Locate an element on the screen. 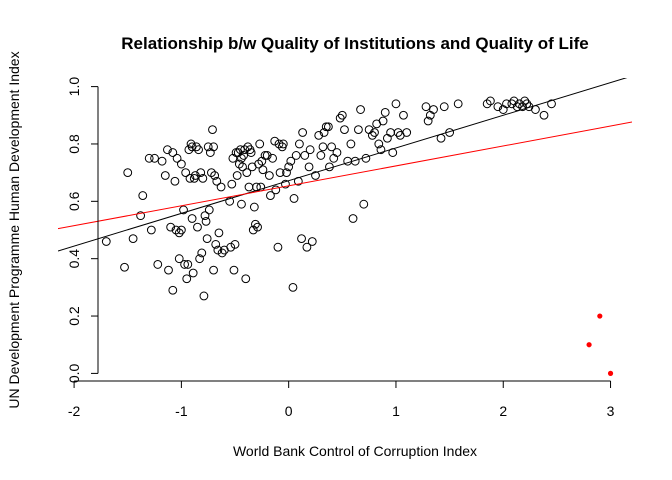 Image resolution: width=672 pixels, height=480 pixels. y-tick-label: 0.0 is located at coordinates (74, 373).